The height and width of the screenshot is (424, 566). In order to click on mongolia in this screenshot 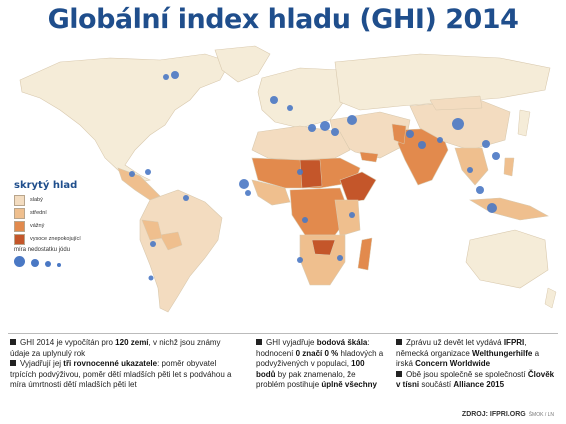, I will do `click(456, 103)`.